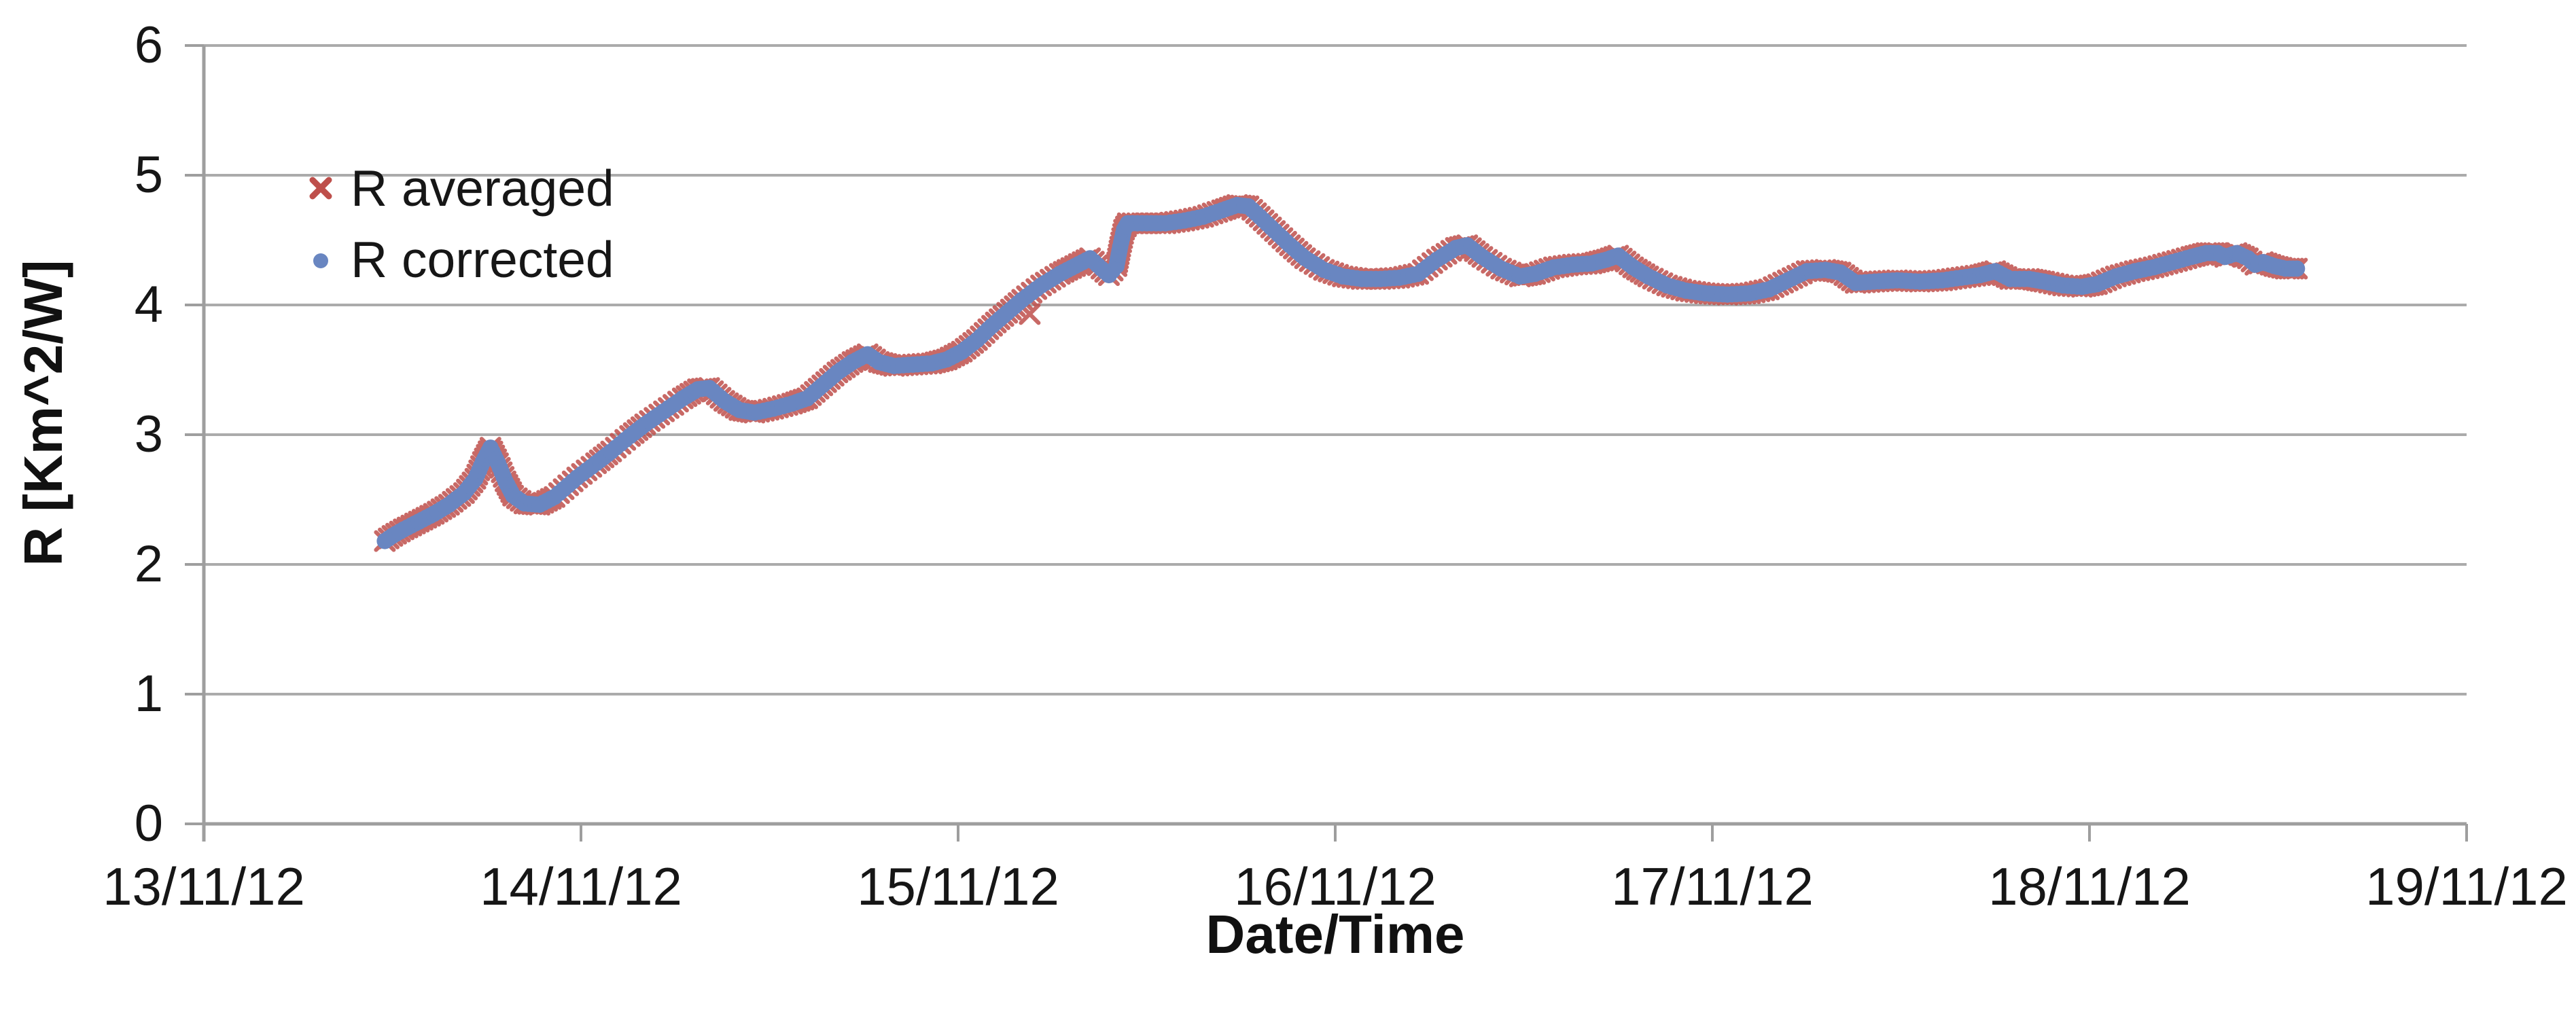 The image size is (2576, 1012). I want to click on x-axis-title: Date/Time, so click(1335, 934).